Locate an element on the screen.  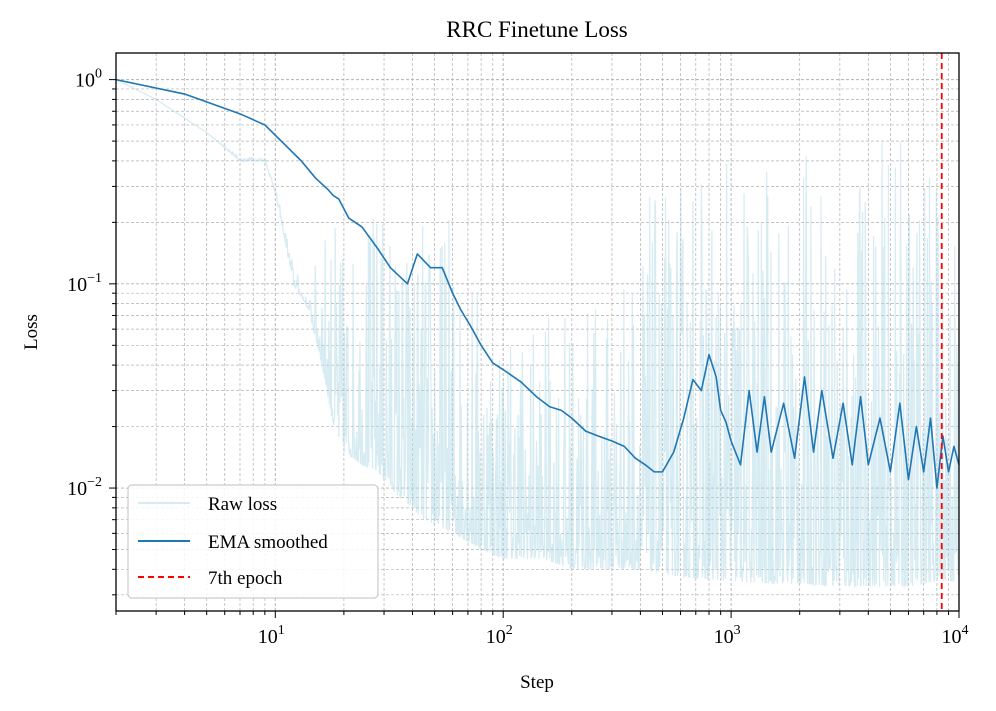
x-tick-label: 10⁴ is located at coordinates (955, 635).